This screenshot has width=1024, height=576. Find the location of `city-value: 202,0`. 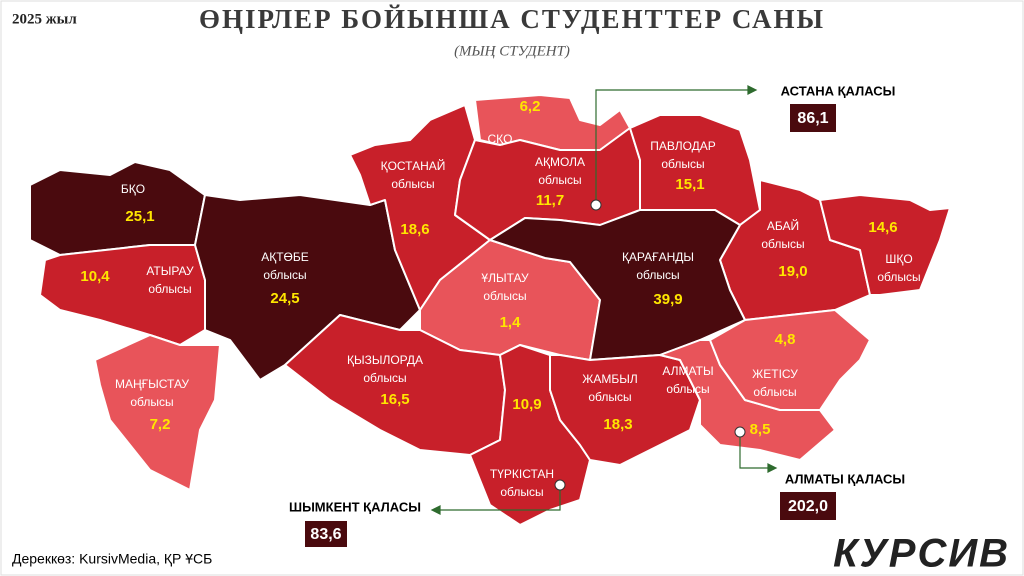

city-value: 202,0 is located at coordinates (808, 506).